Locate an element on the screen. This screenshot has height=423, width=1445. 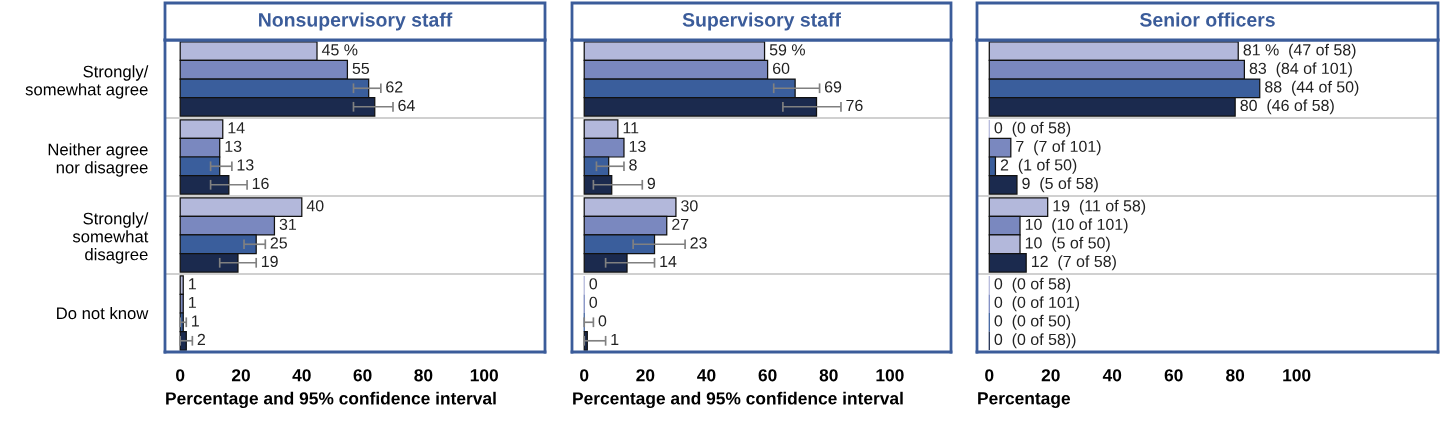
data-label: 12 (7 of 58) is located at coordinates (1074, 263).